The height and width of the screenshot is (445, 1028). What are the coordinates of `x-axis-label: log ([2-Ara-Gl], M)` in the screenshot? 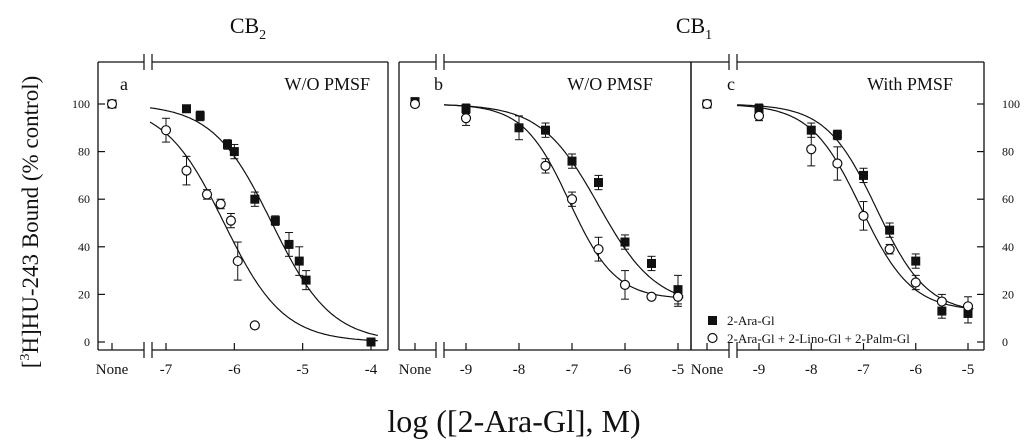 It's located at (513, 421).